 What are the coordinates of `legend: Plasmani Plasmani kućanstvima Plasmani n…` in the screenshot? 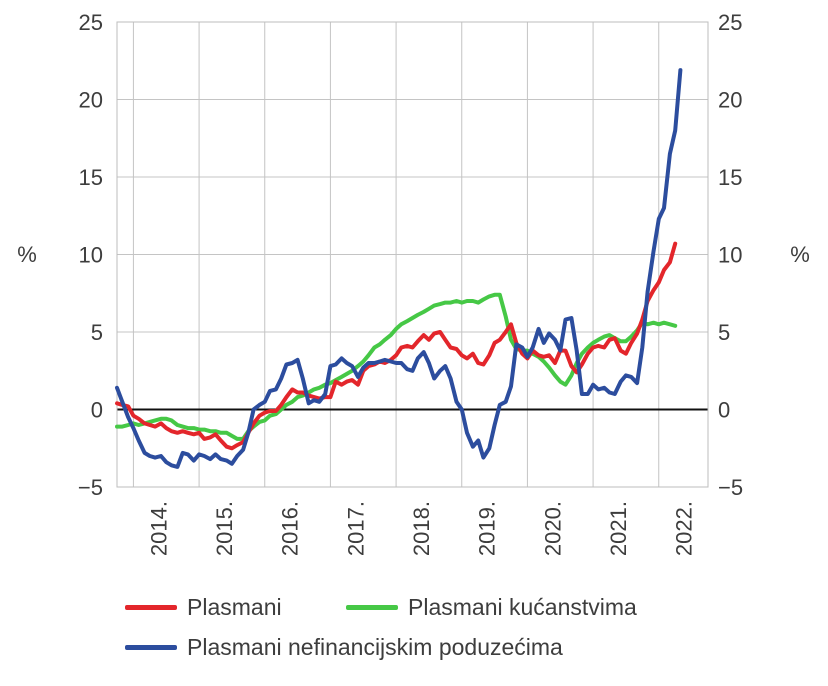 It's located at (414, 638).